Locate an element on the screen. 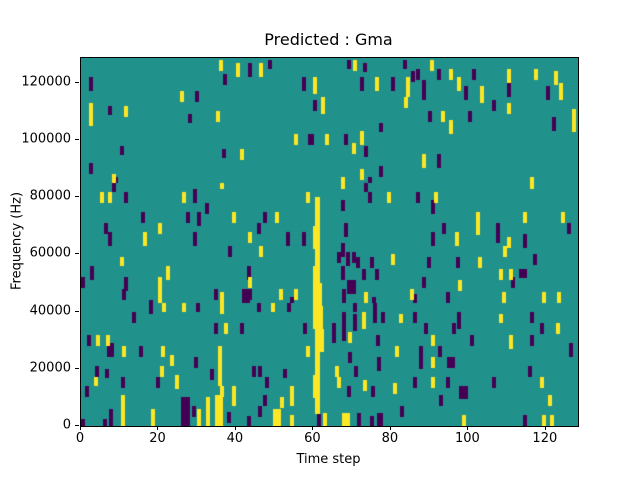 The image size is (640, 480). y-axis-label: Frequency (Hz) is located at coordinates (17, 241).